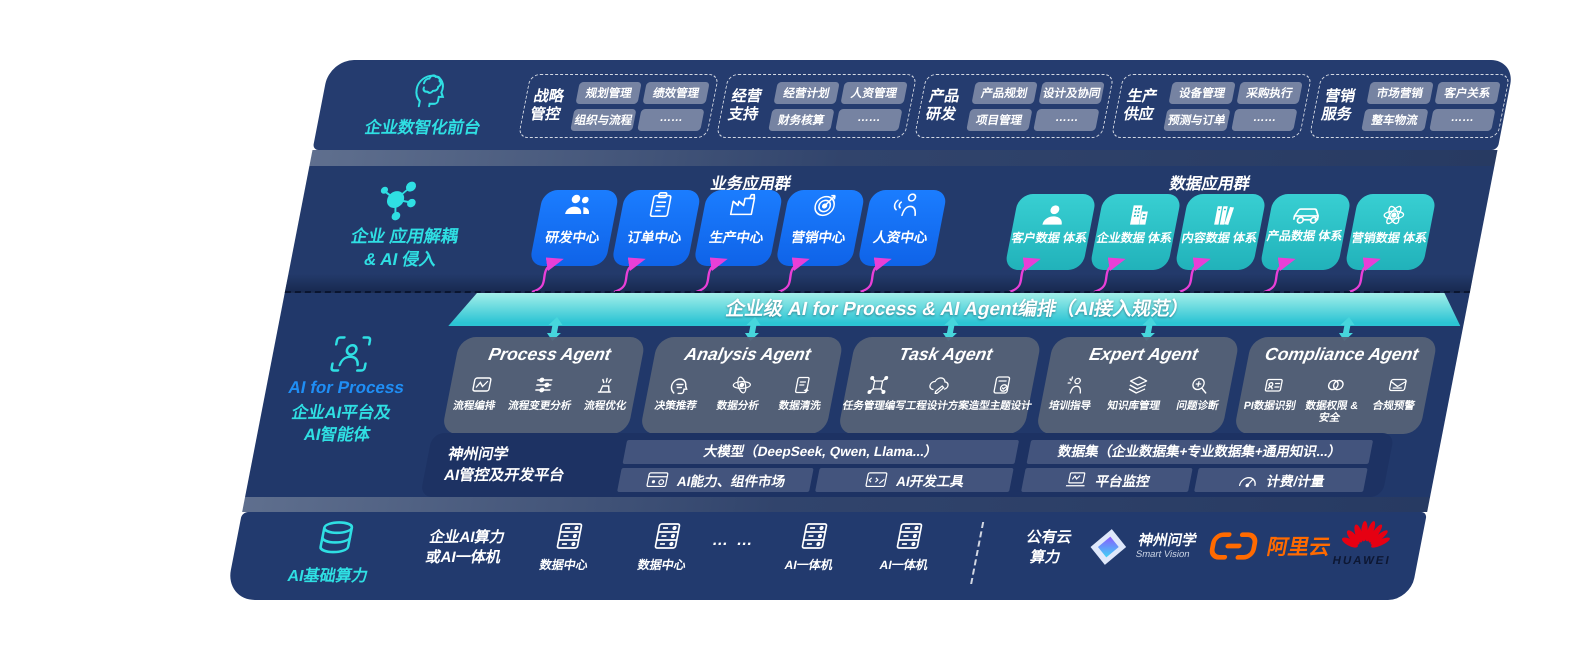 Image resolution: width=1572 pixels, height=647 pixels. I want to click on ai-platform-label-line2: AI智能体, so click(337, 435).